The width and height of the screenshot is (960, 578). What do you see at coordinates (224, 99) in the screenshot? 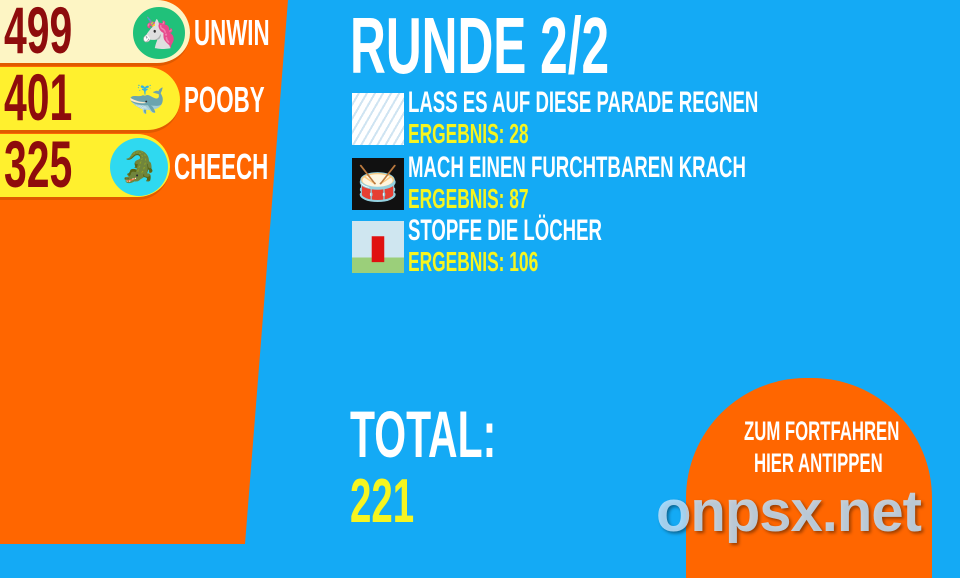
I see `player-name: POOBY` at bounding box center [224, 99].